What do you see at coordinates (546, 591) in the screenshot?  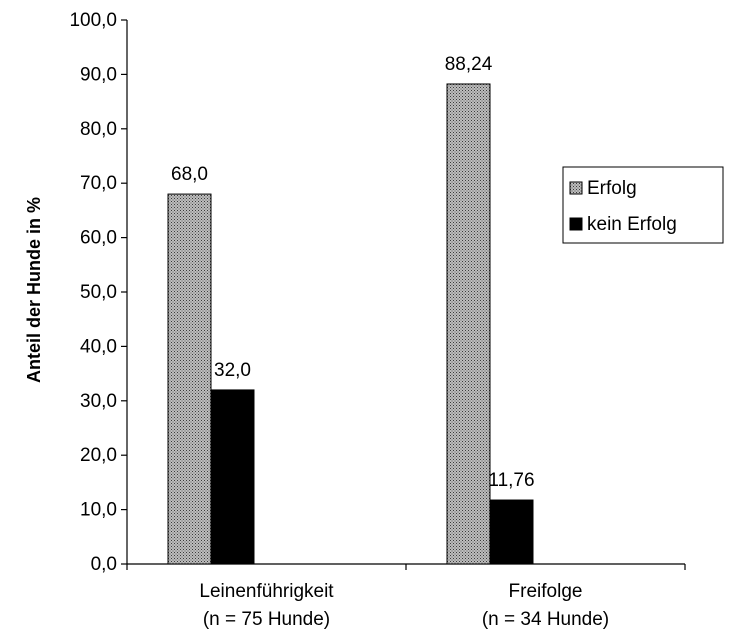 I see `category-label: Freifolge` at bounding box center [546, 591].